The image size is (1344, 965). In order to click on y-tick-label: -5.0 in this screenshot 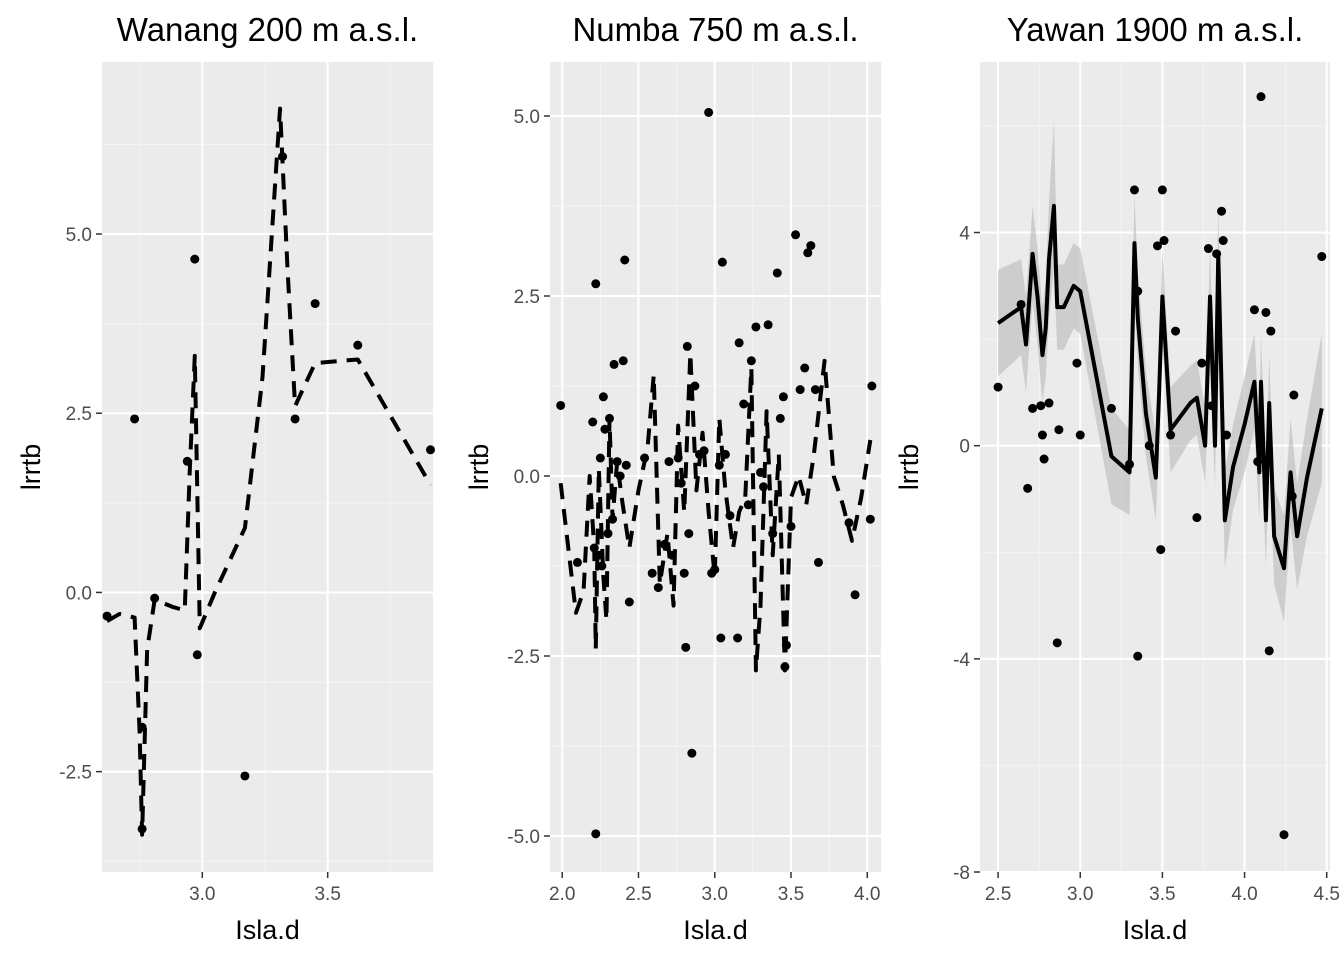, I will do `click(523, 837)`.